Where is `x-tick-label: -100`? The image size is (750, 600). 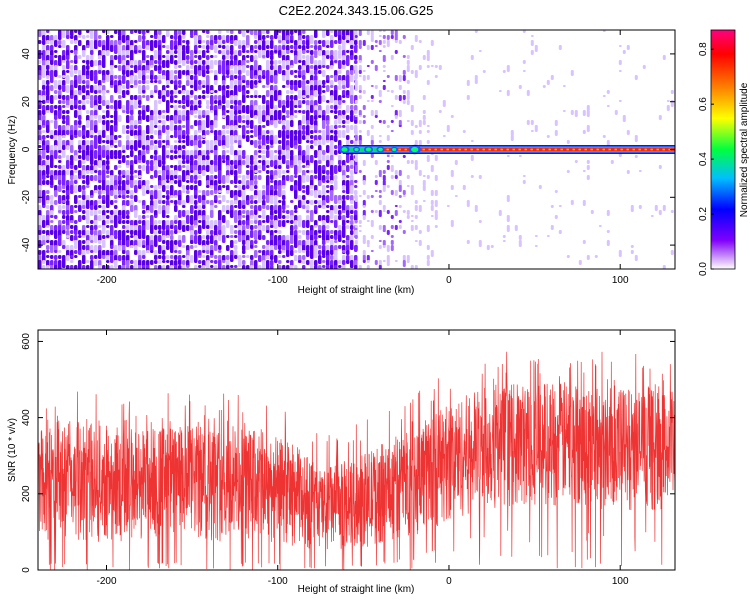
x-tick-label: -100 is located at coordinates (278, 581).